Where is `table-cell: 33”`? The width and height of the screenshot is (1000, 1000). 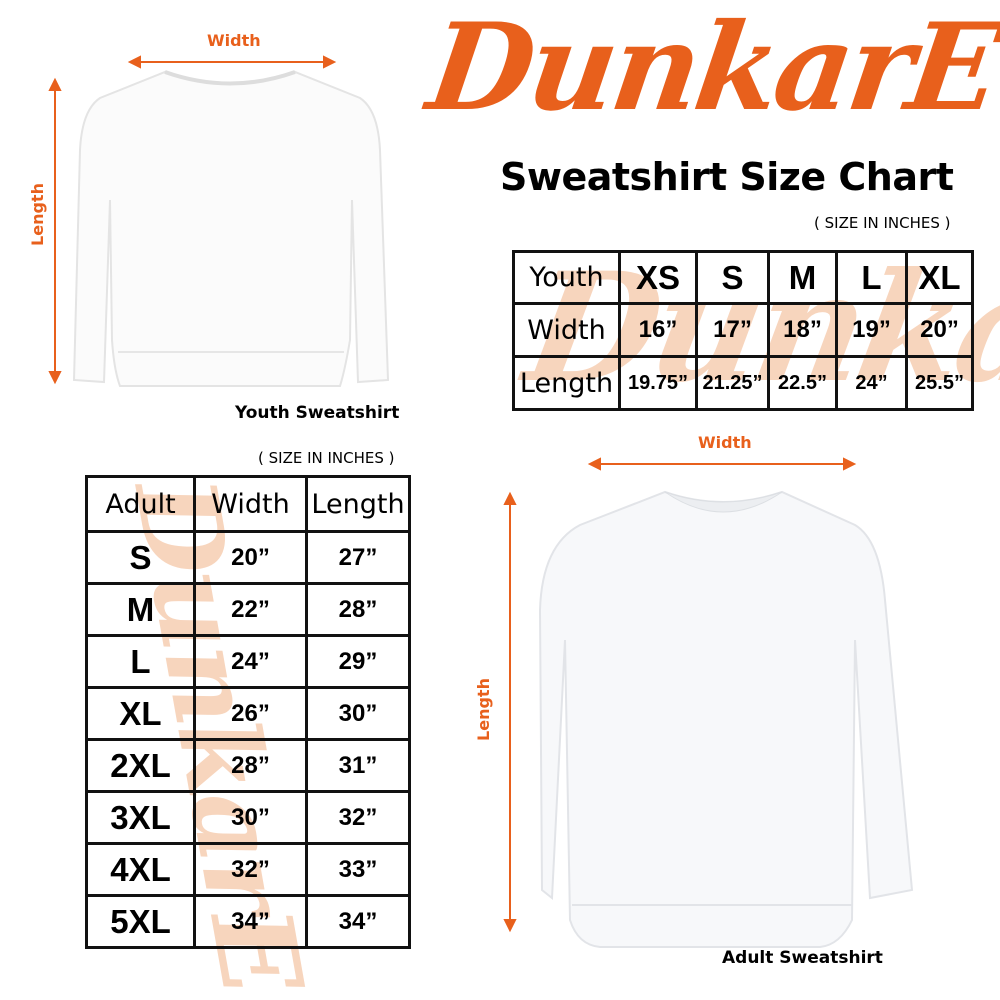
table-cell: 33” is located at coordinates (358, 869).